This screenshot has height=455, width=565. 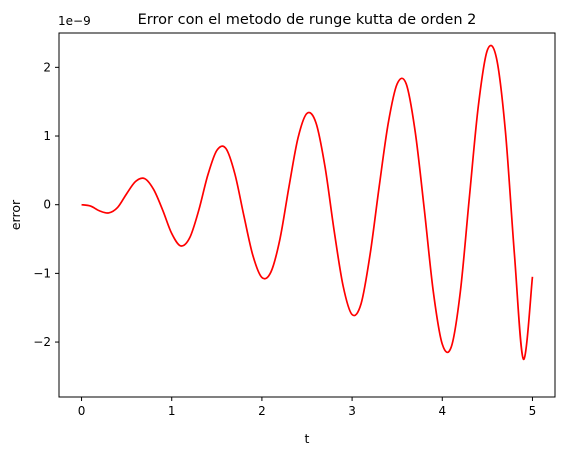 What do you see at coordinates (533, 411) in the screenshot?
I see `x-tick-label: 5` at bounding box center [533, 411].